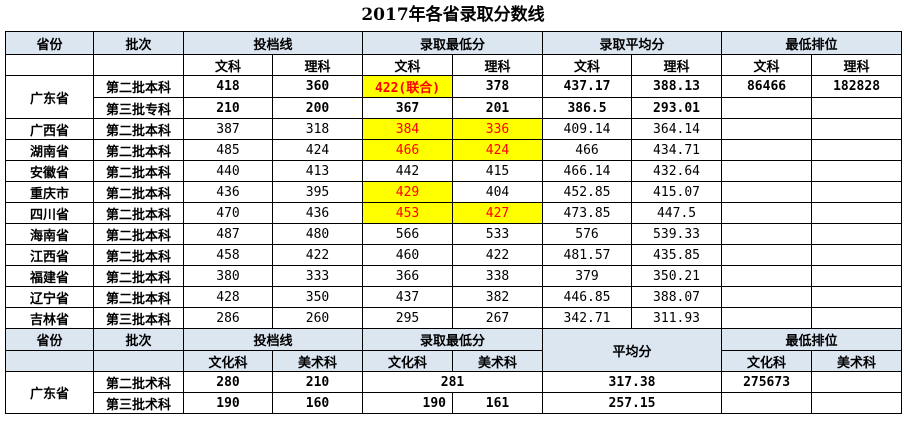 The height and width of the screenshot is (432, 906). I want to click on td-wen: 458, so click(228, 255).